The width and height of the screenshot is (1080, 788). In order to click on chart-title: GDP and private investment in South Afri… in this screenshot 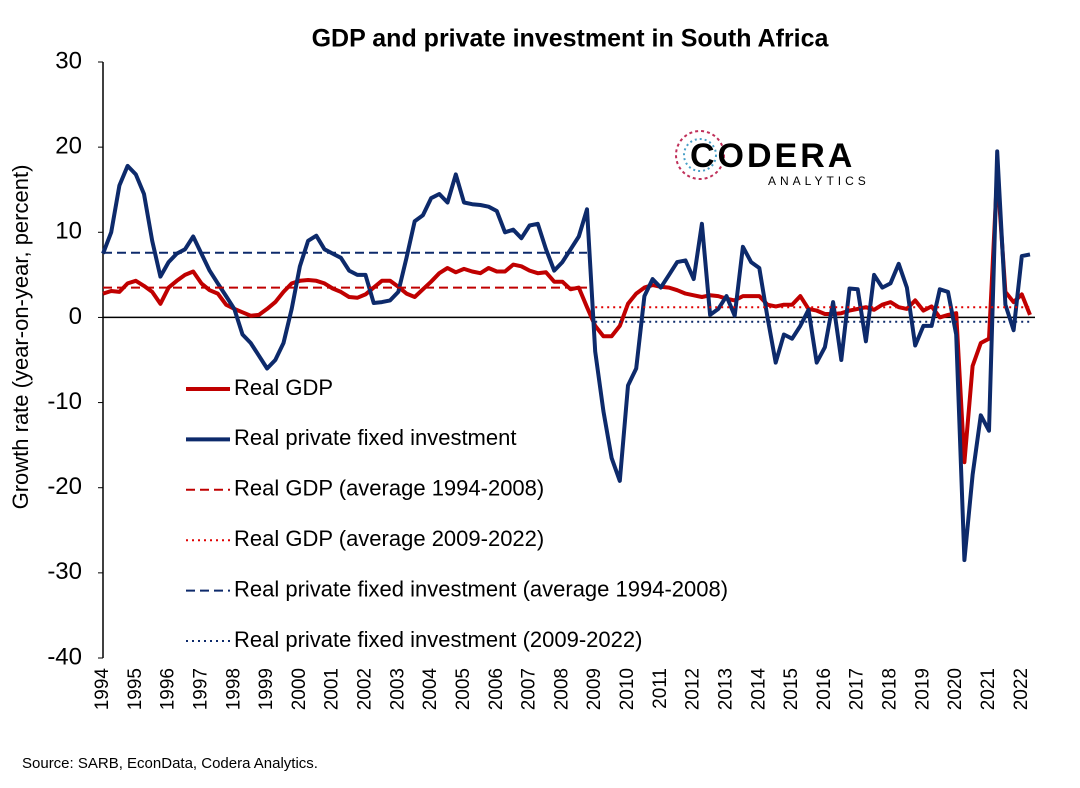, I will do `click(571, 39)`.